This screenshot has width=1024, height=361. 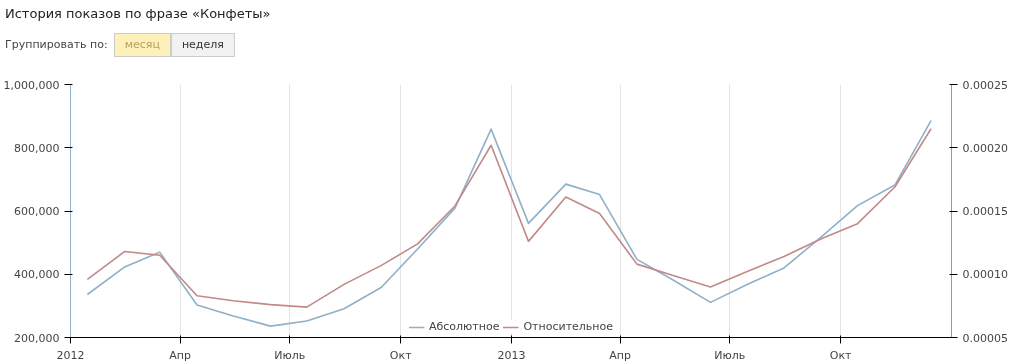 I want to click on y-tick-label: 200,000, so click(x=37, y=338).